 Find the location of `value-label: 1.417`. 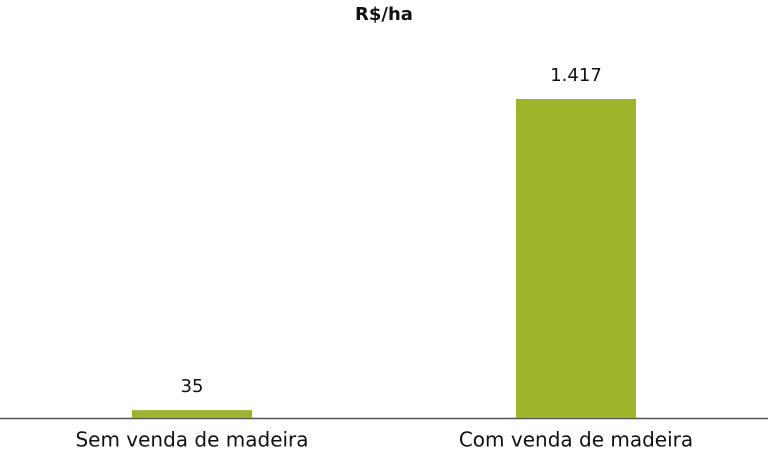

value-label: 1.417 is located at coordinates (576, 75).